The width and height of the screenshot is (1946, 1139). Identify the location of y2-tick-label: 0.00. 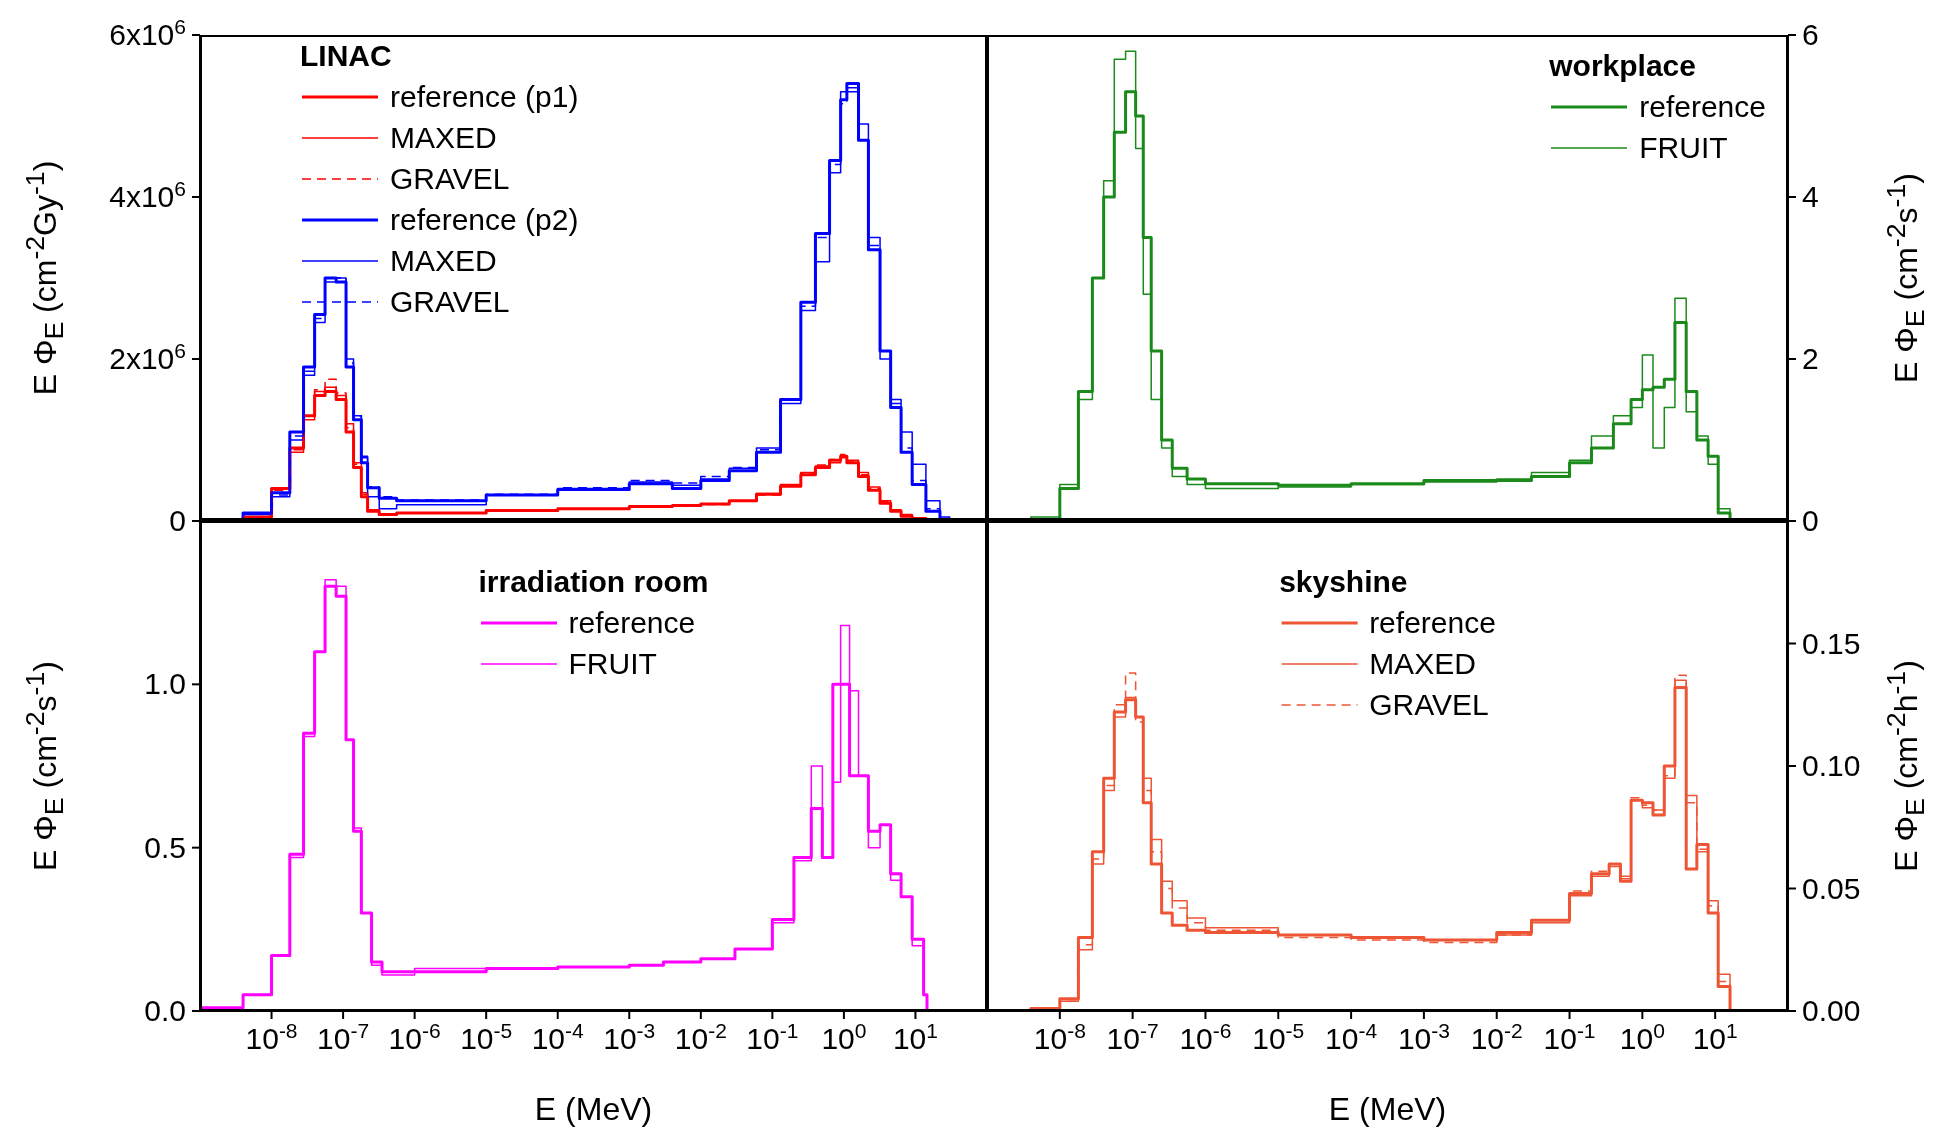
(1831, 1010).